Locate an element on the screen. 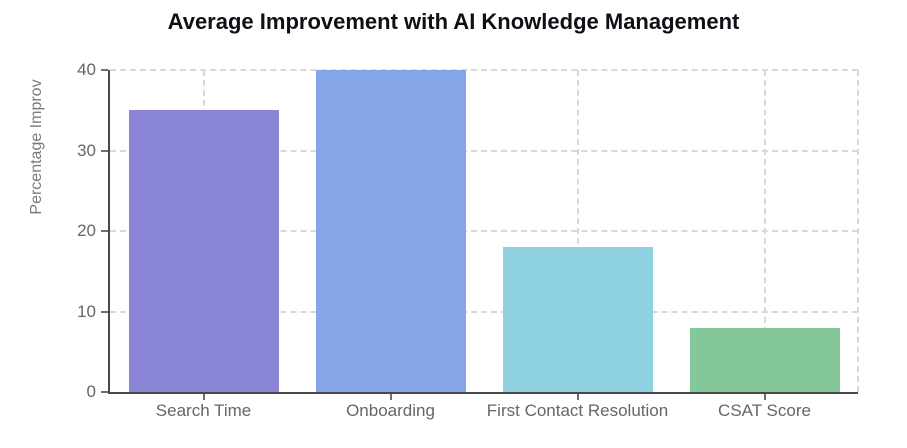  x-axis-line is located at coordinates (483, 393).